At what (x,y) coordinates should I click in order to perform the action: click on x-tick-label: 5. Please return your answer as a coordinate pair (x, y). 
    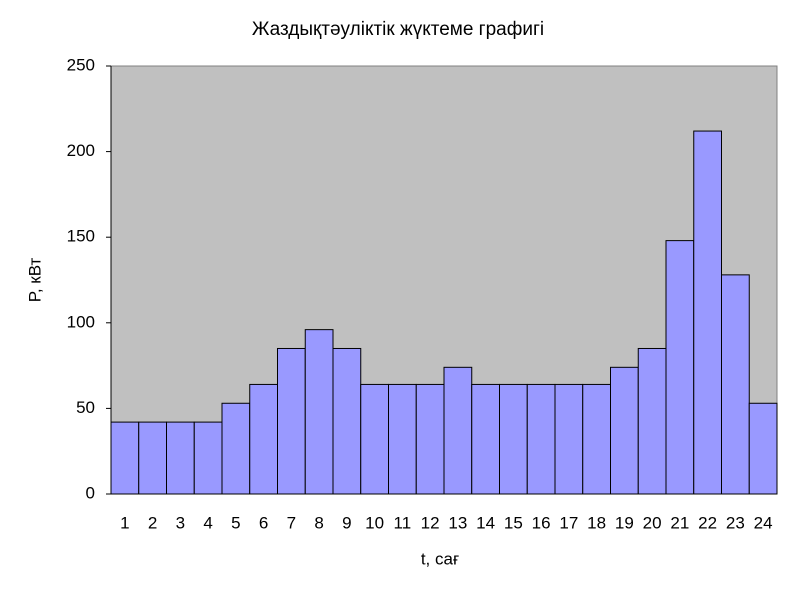
    Looking at the image, I should click on (235, 522).